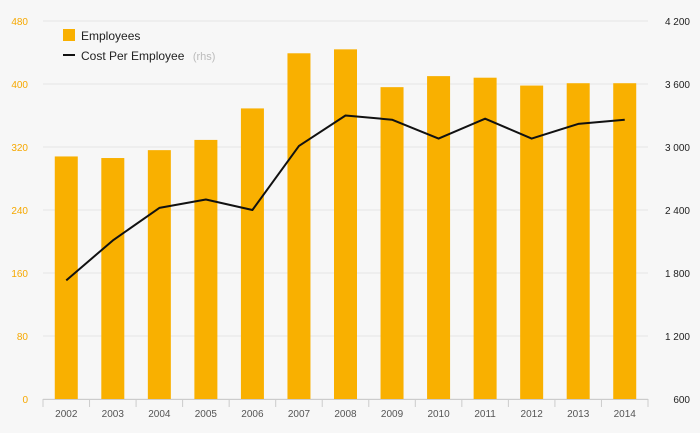 This screenshot has height=433, width=700. Describe the element at coordinates (139, 46) in the screenshot. I see `legend: Employees Cost Per Employee (rhs)` at that location.